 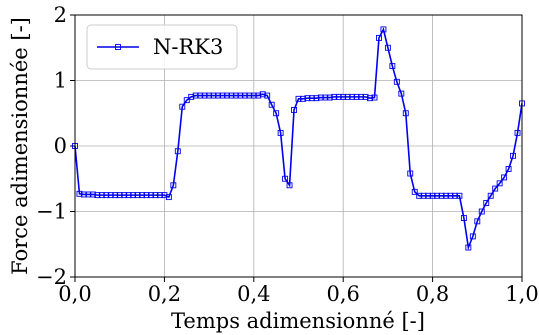 I want to click on x-tick-label: 1,0, so click(x=521, y=294).